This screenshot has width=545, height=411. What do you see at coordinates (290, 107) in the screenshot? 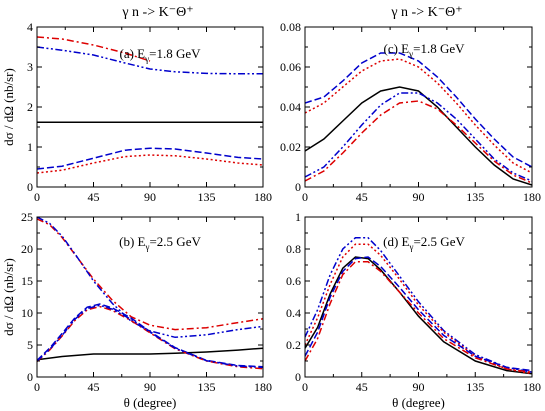
I see `y-tick-label: 0.04` at bounding box center [290, 107].